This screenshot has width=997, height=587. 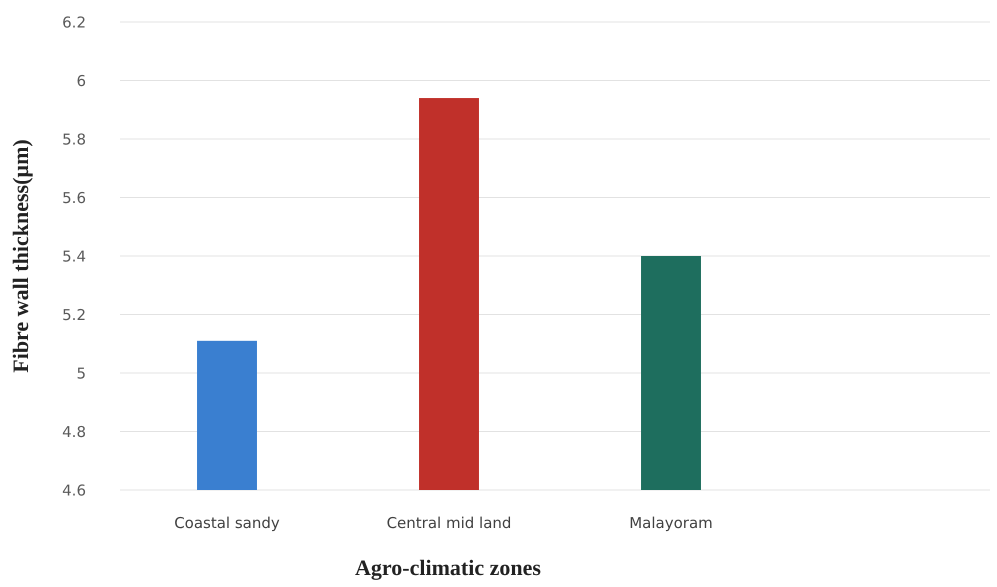 I want to click on y-tick-label: 6.2, so click(x=74, y=22).